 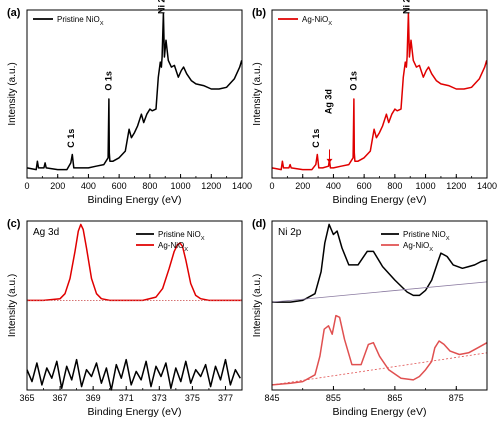 What do you see at coordinates (259, 224) in the screenshot?
I see `panel-label: (d)` at bounding box center [259, 224].